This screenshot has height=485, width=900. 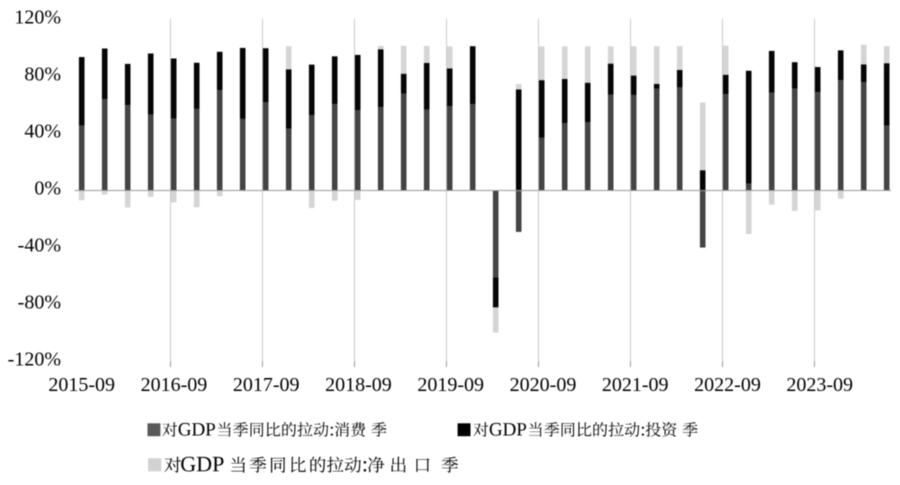 What do you see at coordinates (358, 385) in the screenshot?
I see `svg-text: 2018-09` at bounding box center [358, 385].